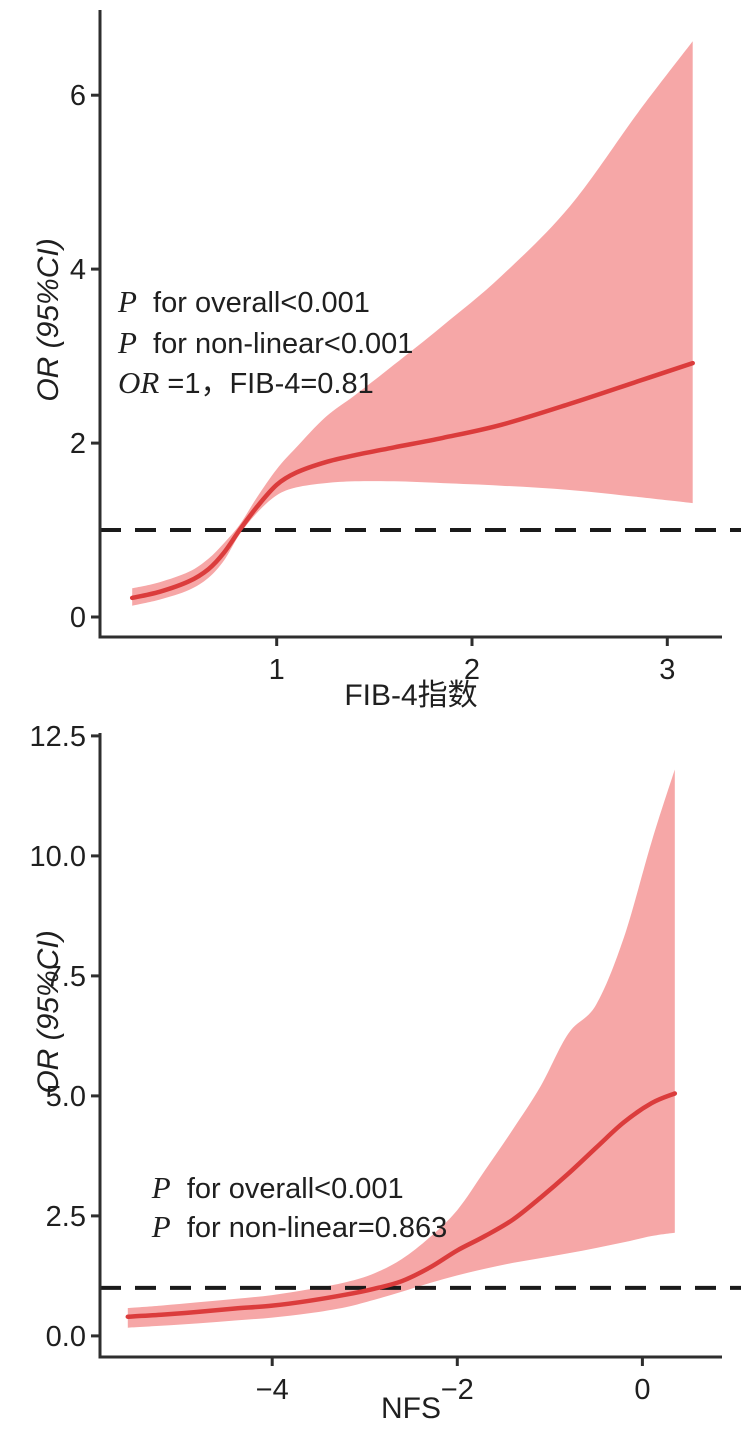  Describe the element at coordinates (667, 670) in the screenshot. I see `x-tick-label: 3` at that location.